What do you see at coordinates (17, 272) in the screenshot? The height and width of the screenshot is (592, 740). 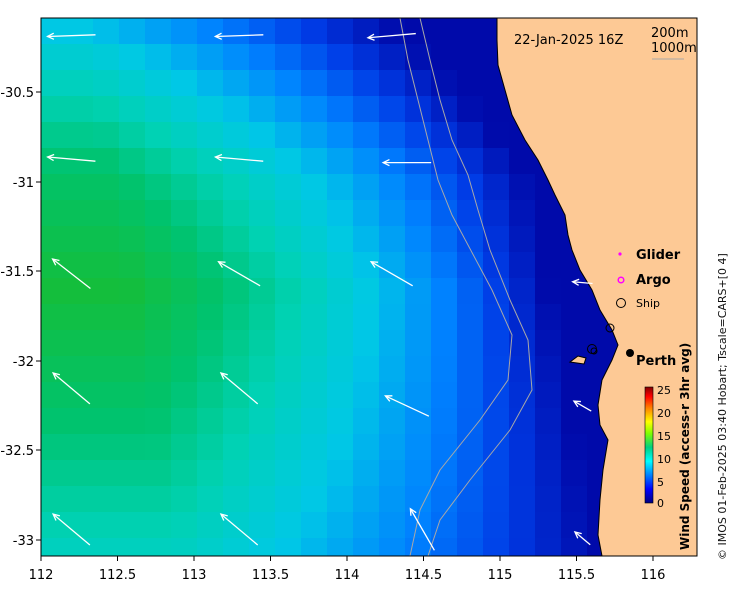 I see `y-tick-label: -31.5` at bounding box center [17, 272].